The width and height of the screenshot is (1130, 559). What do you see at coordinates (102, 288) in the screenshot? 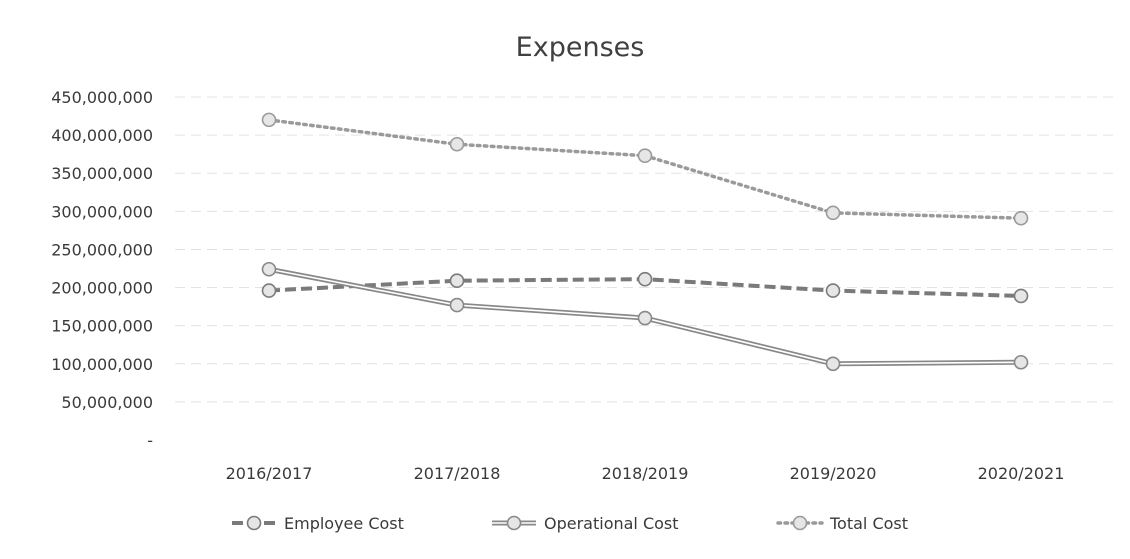
I see `y-tick-label: 200,000,000` at bounding box center [102, 288].